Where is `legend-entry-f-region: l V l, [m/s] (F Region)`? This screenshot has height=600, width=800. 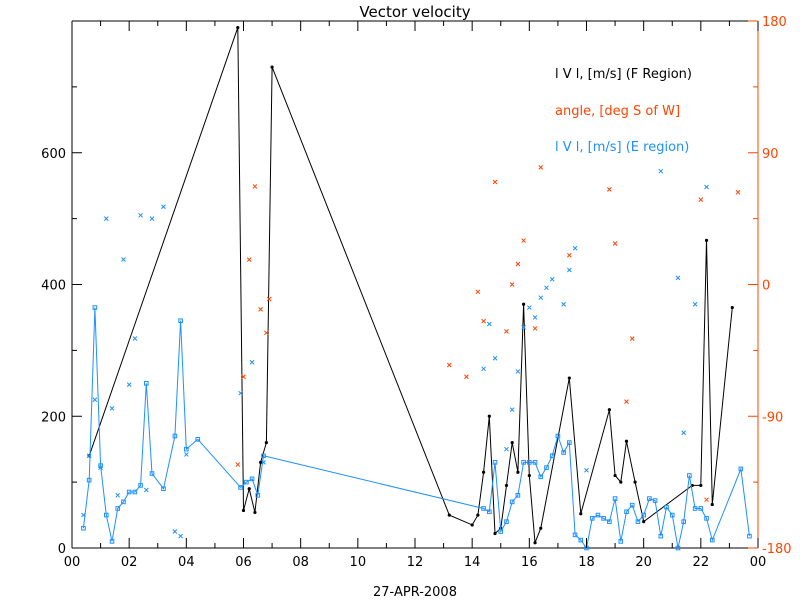 legend-entry-f-region: l V l, [m/s] (F Region) is located at coordinates (623, 74).